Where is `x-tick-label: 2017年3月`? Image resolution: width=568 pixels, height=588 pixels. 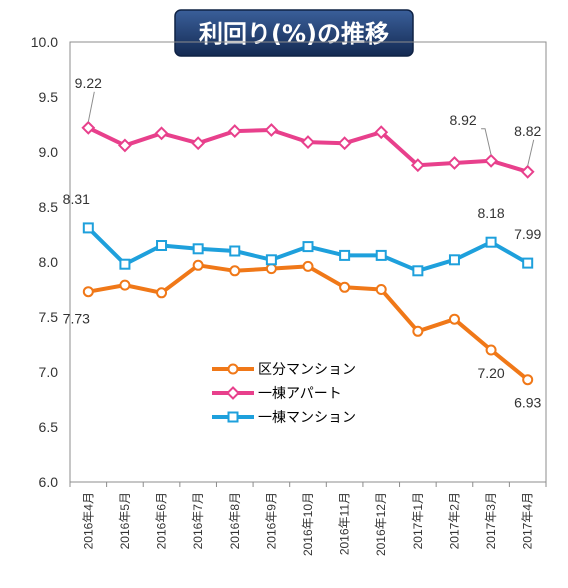 x-tick-label: 2017年3月 is located at coordinates (491, 520).